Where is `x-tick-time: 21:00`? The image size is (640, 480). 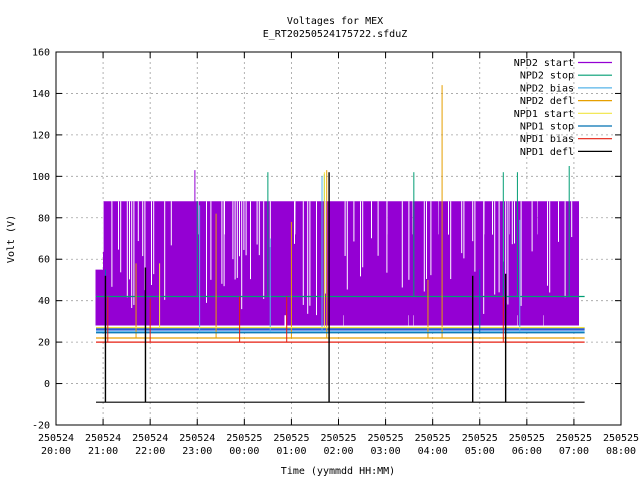 x-tick-time: 21:00 is located at coordinates (103, 451).